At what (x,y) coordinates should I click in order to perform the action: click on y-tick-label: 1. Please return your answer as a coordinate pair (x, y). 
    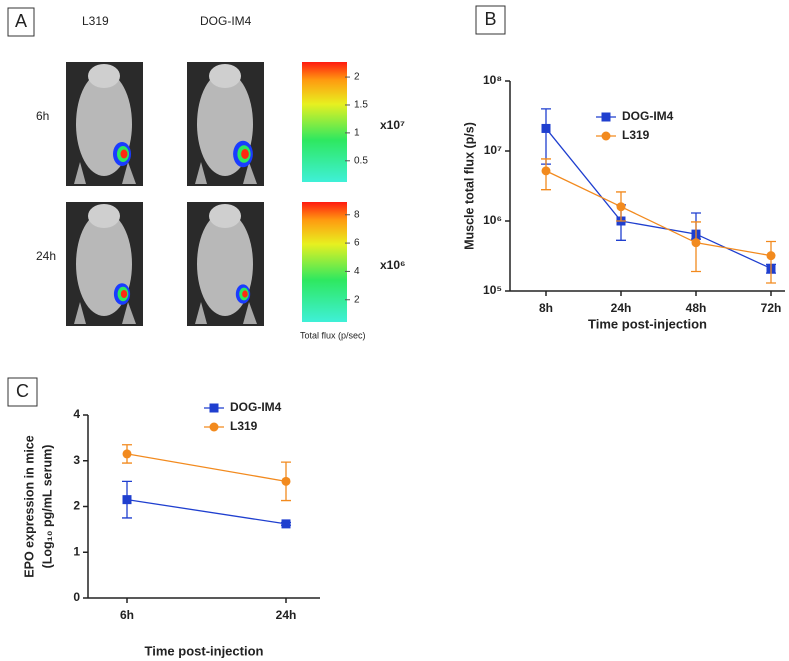
    Looking at the image, I should click on (76, 551).